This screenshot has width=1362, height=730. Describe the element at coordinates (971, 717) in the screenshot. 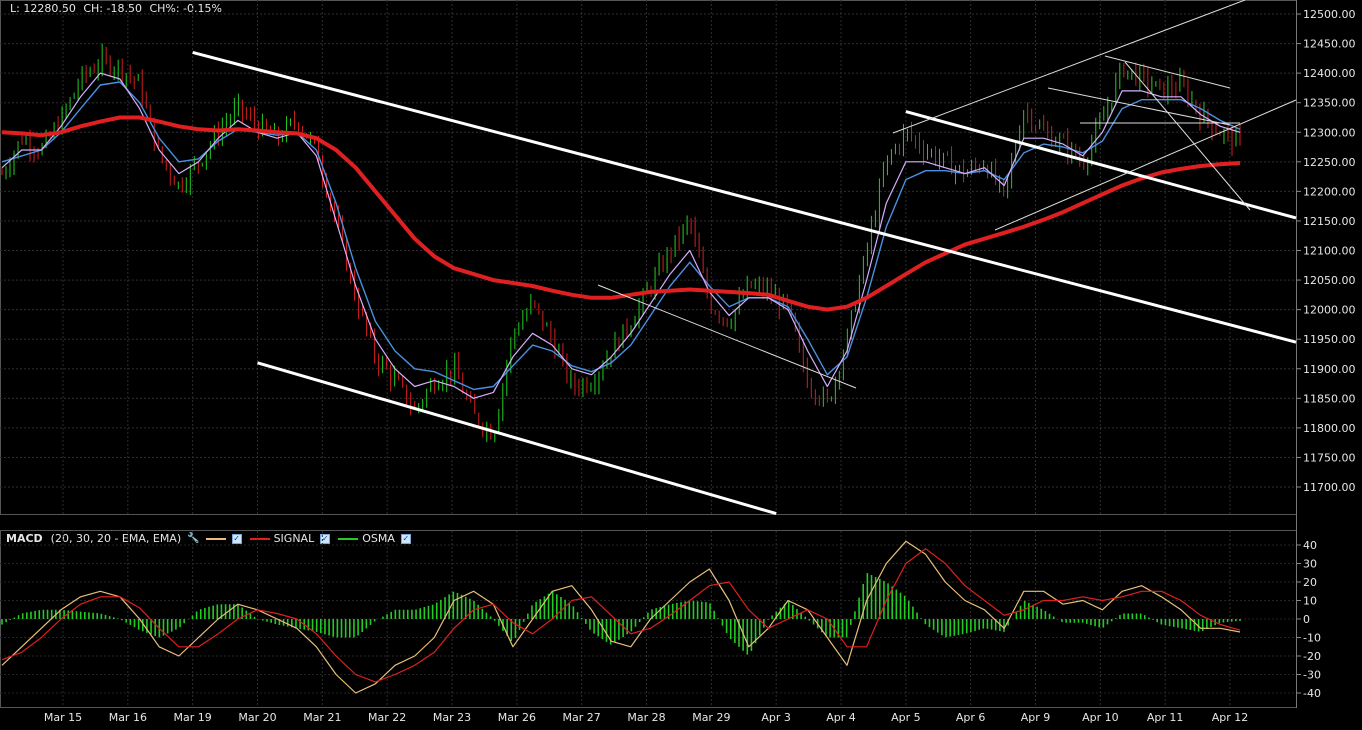

I see `x-tick-label: Apr 6` at that location.